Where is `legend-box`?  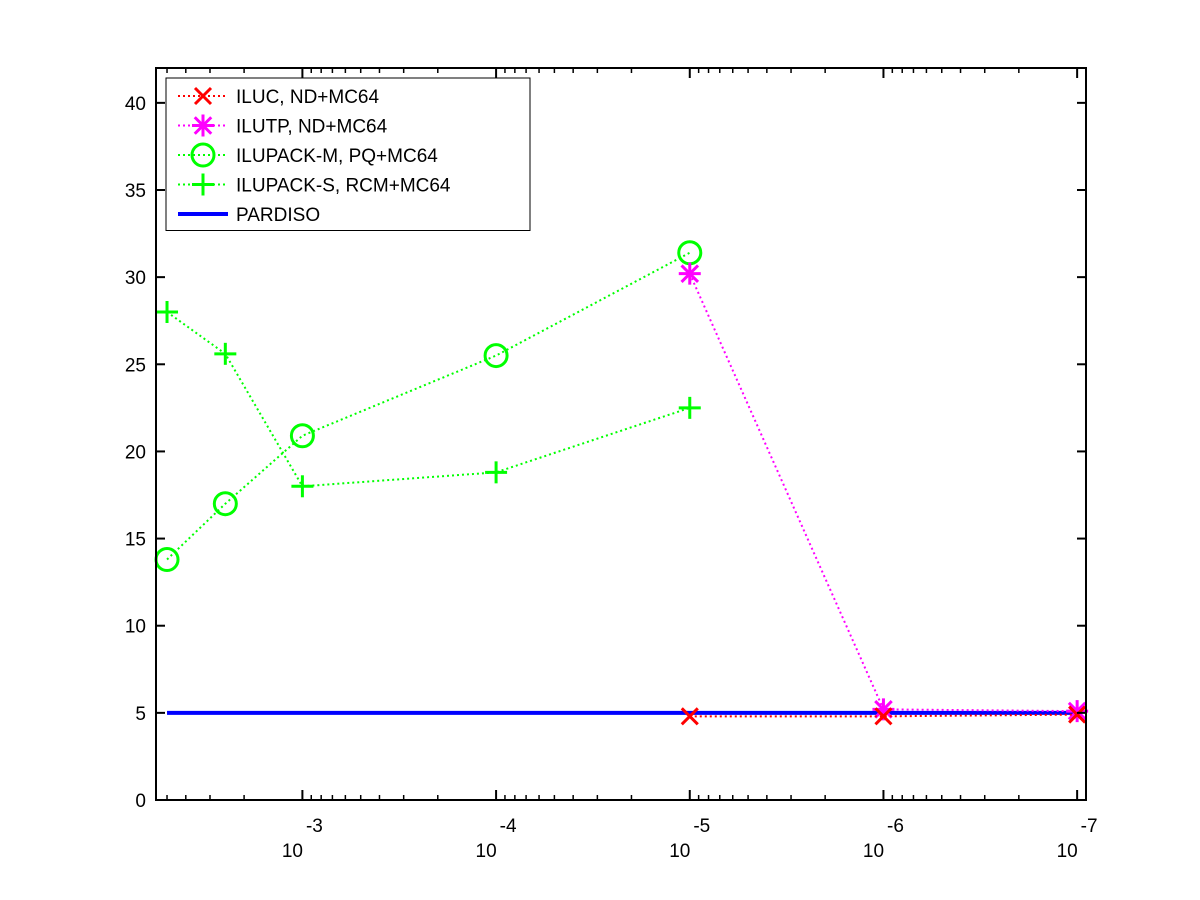
legend-box is located at coordinates (348, 154).